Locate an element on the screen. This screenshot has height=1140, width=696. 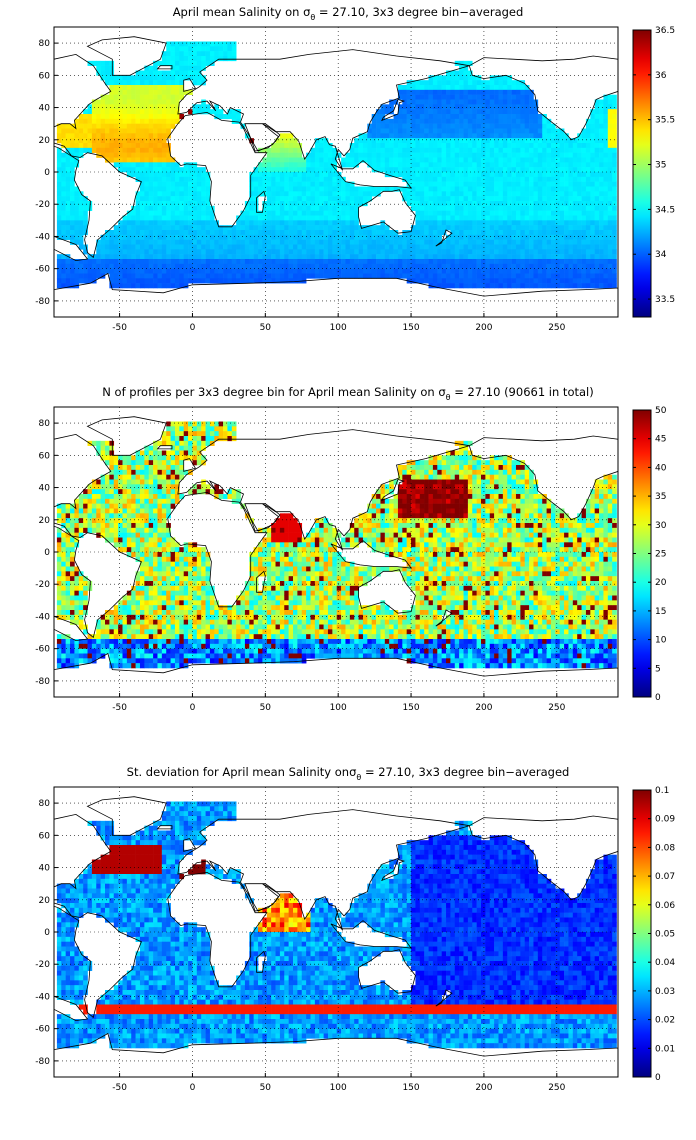
y-tick-label: 80 is located at coordinates (45, 44).